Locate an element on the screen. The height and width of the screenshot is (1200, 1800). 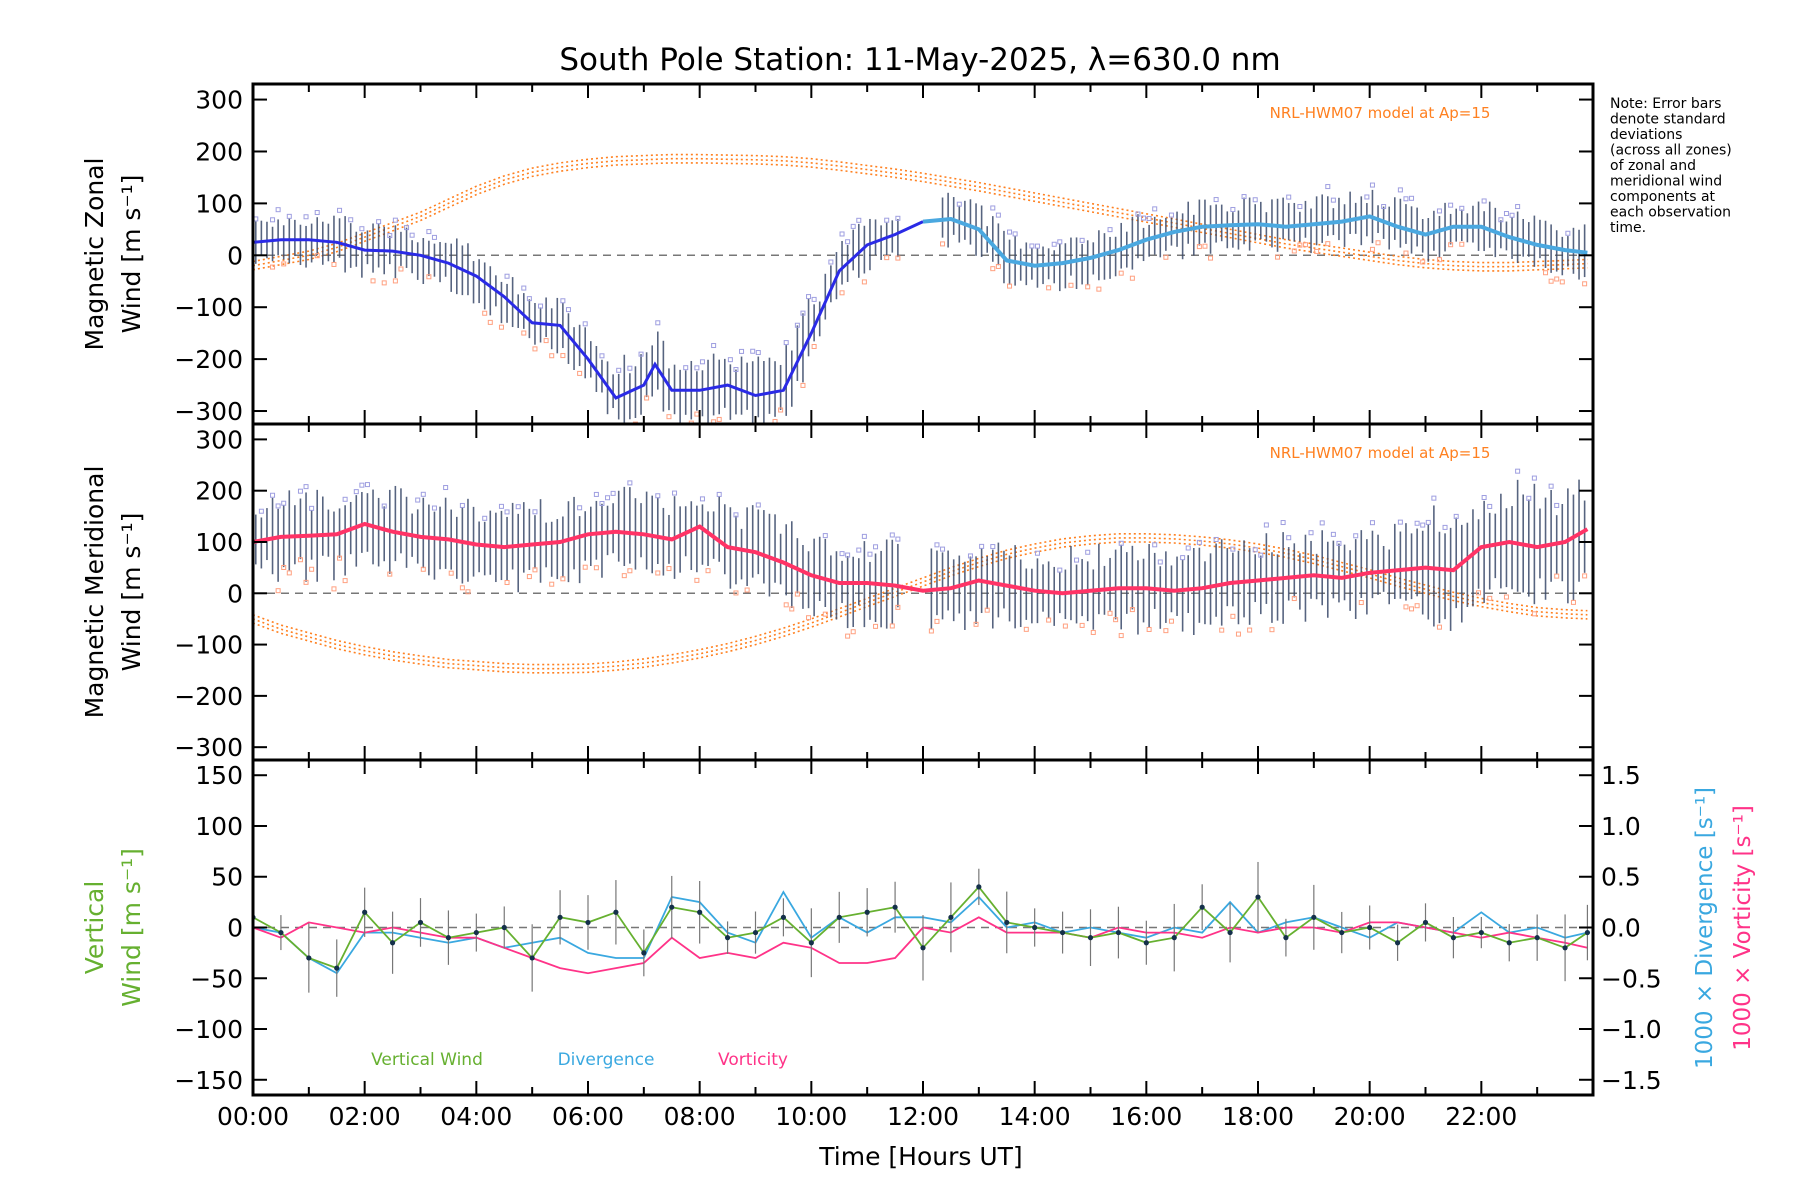
y2-tick-label: 0.0 is located at coordinates (1621, 928).